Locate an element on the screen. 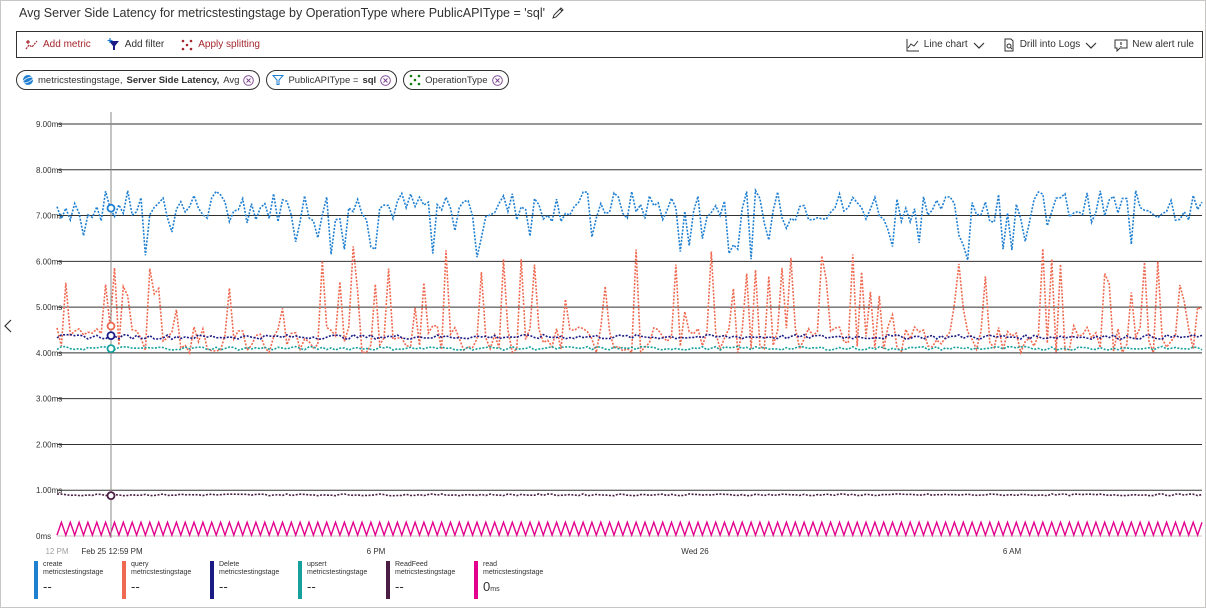 The image size is (1206, 608). split-pill: OperationType is located at coordinates (456, 80).